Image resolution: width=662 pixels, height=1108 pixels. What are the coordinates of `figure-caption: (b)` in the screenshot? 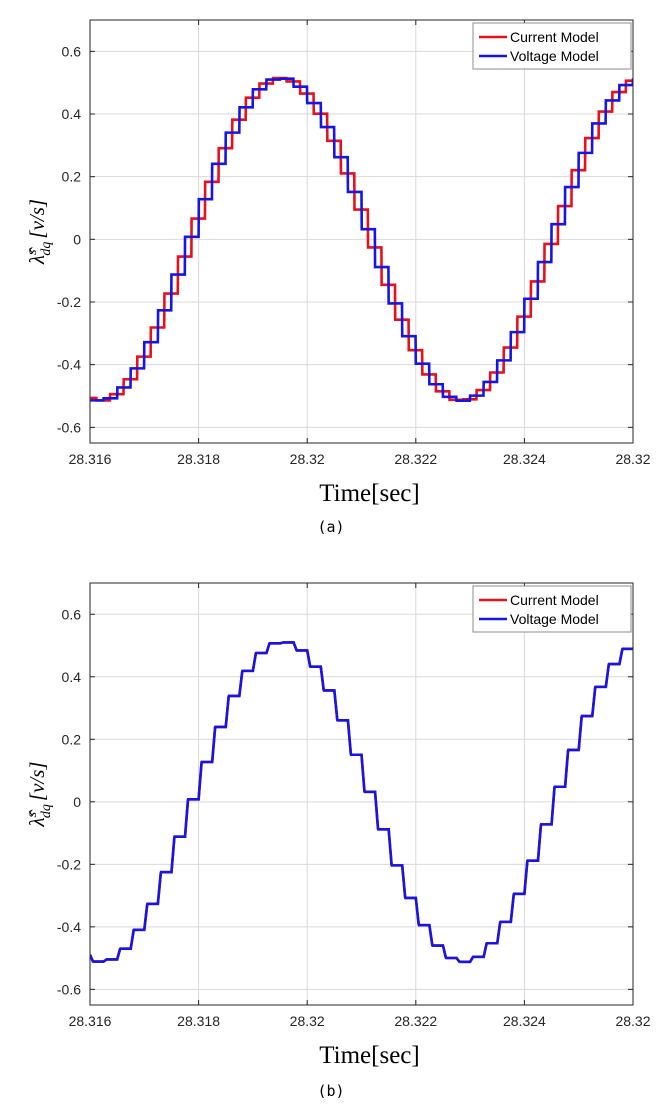 It's located at (330, 1091).